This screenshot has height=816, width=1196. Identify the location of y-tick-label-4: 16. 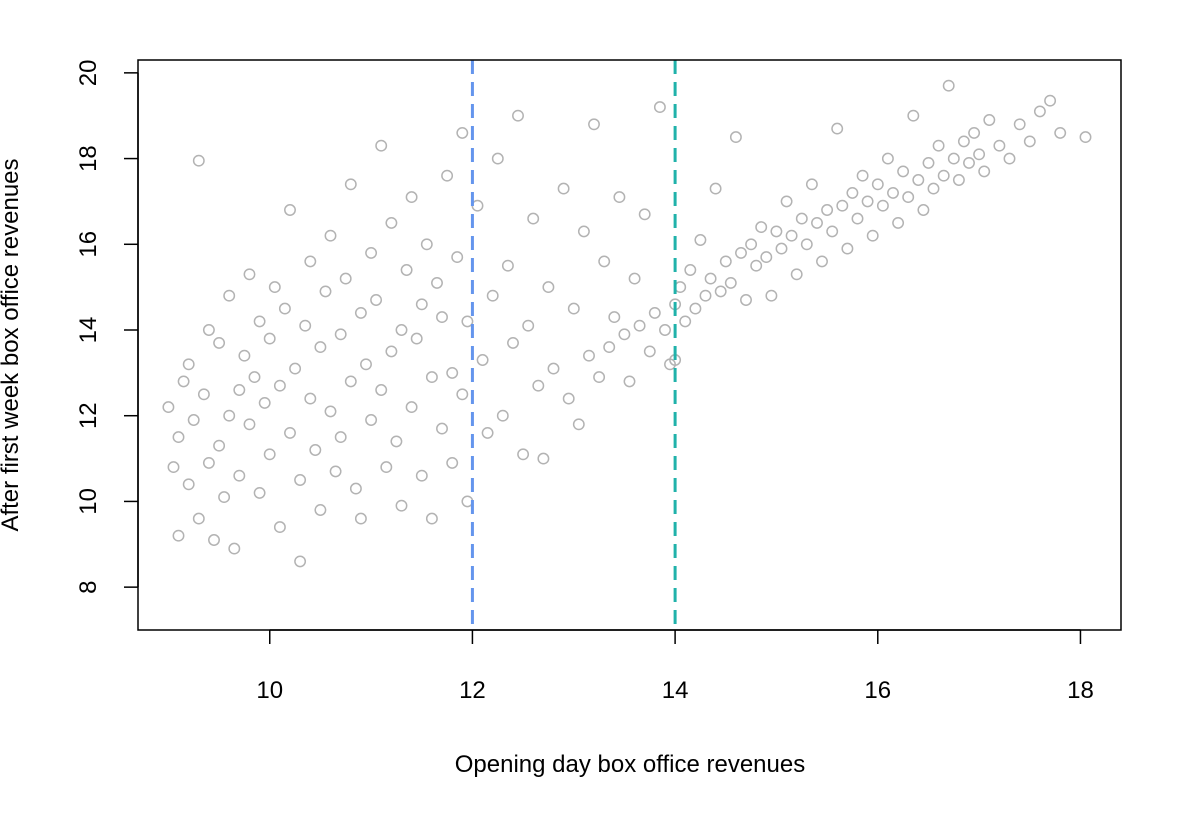
(88, 244).